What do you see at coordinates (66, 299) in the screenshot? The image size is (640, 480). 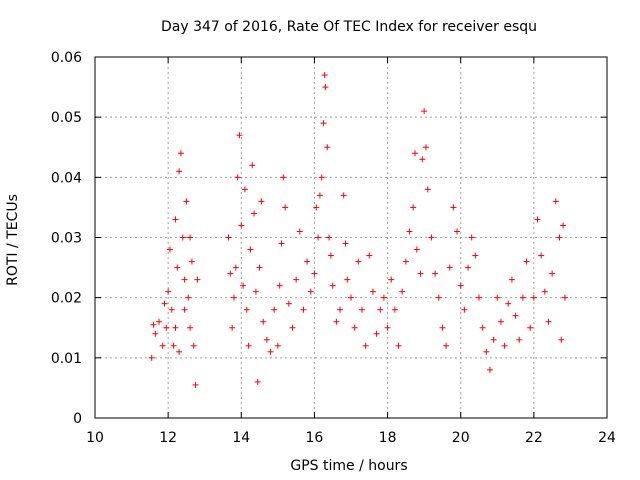 I see `y-tick-label: 0.02` at bounding box center [66, 299].